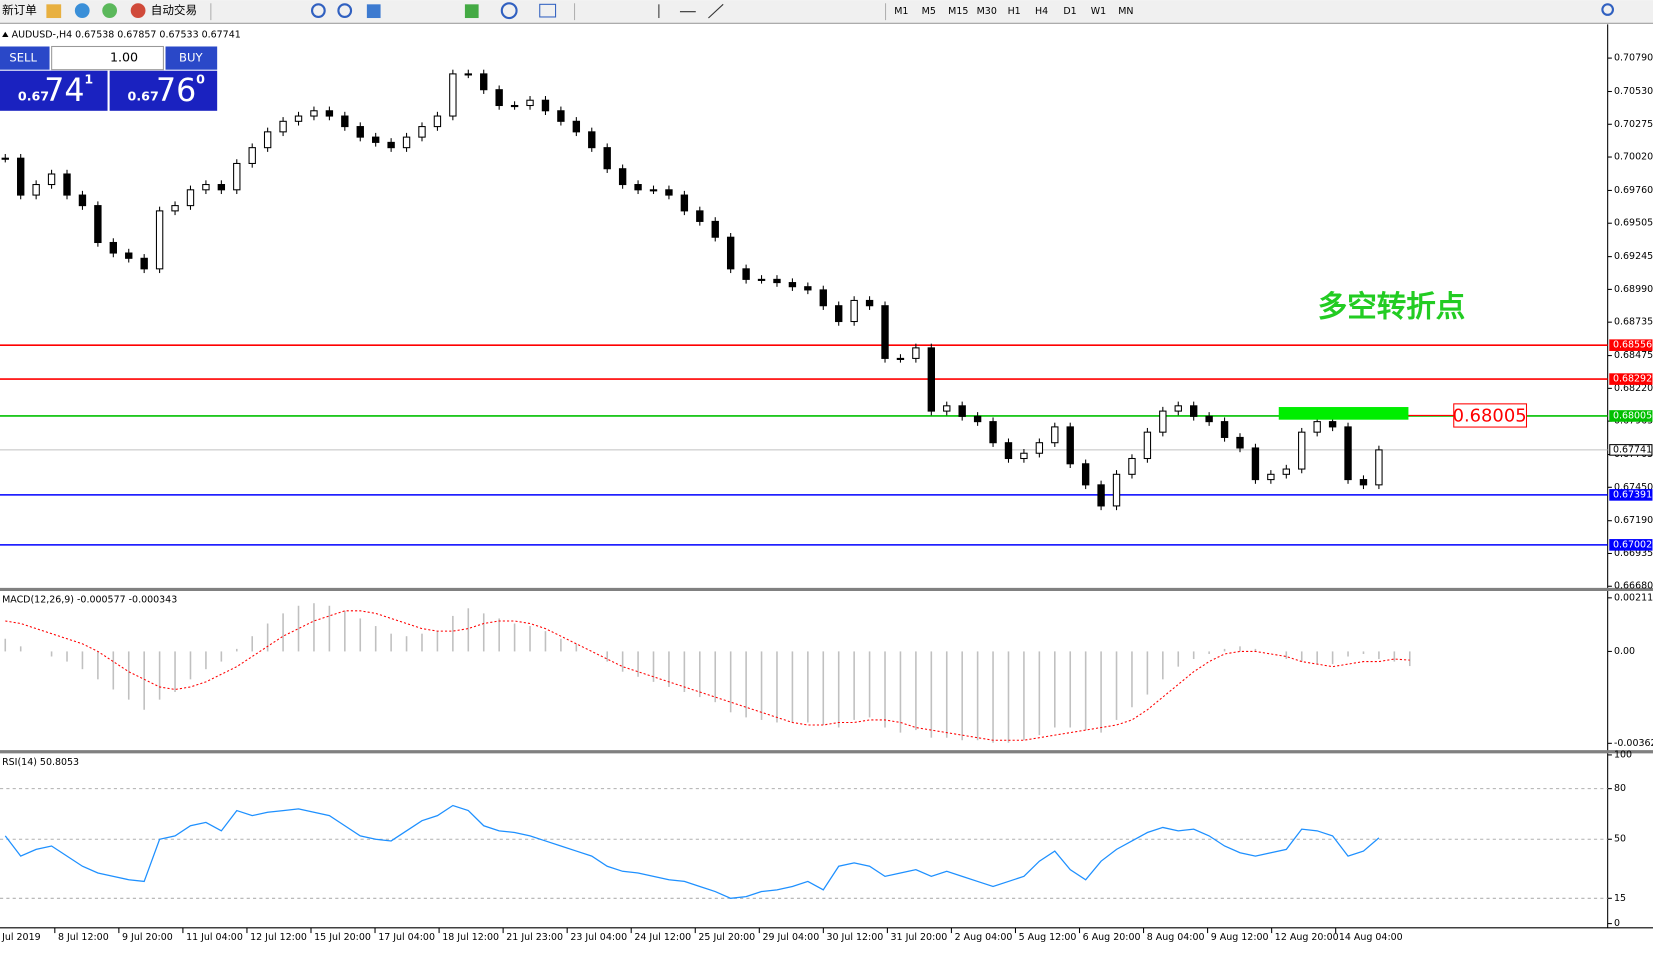 Image resolution: width=1653 pixels, height=953 pixels. What do you see at coordinates (1176, 937) in the screenshot?
I see `x-tick-label: 8 Aug 04:00` at bounding box center [1176, 937].